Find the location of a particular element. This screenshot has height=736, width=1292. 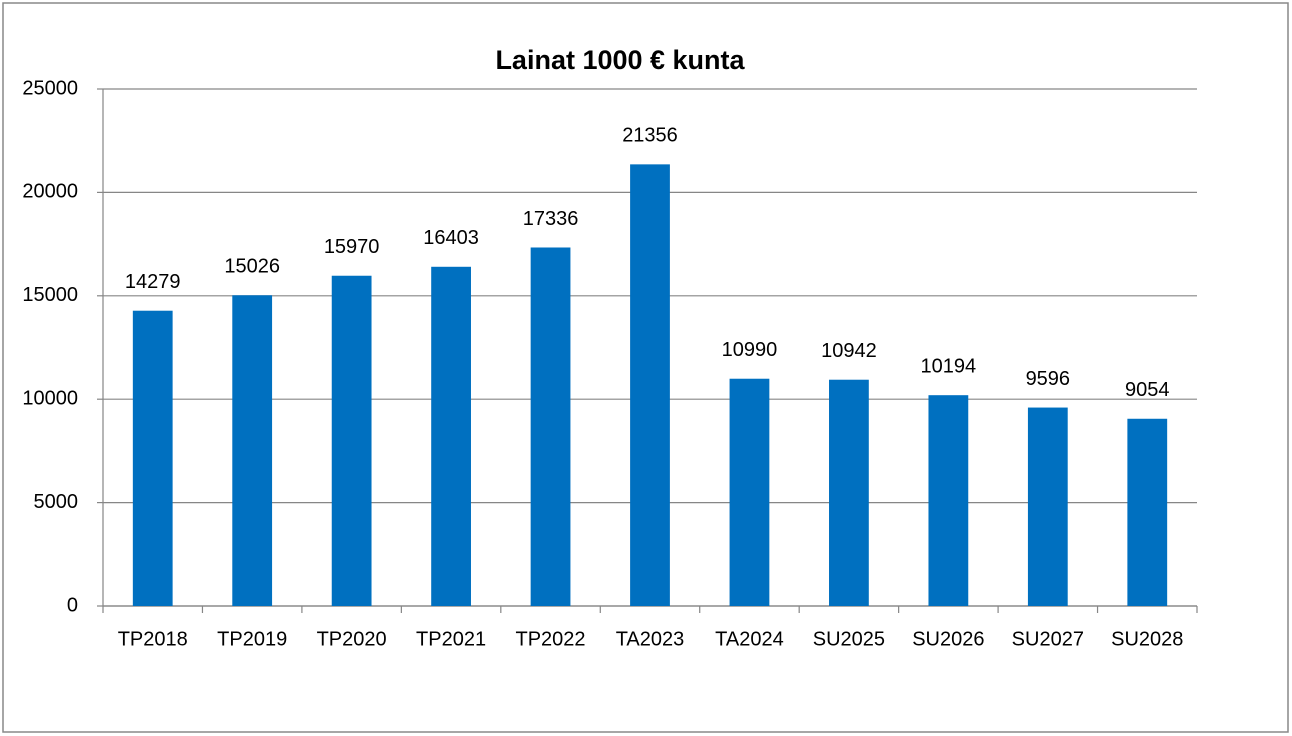

y-tick-label: 5000 is located at coordinates (56, 502).